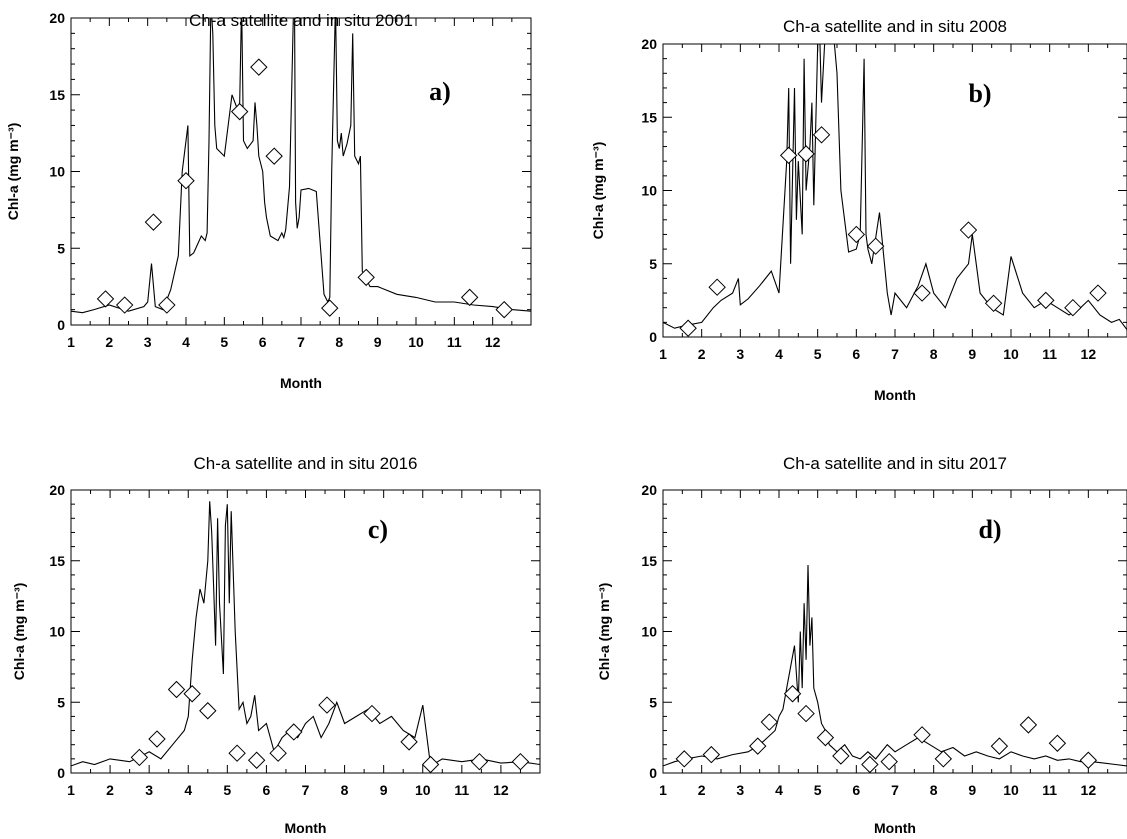  I want to click on x-tick-label: 12, so click(501, 790).